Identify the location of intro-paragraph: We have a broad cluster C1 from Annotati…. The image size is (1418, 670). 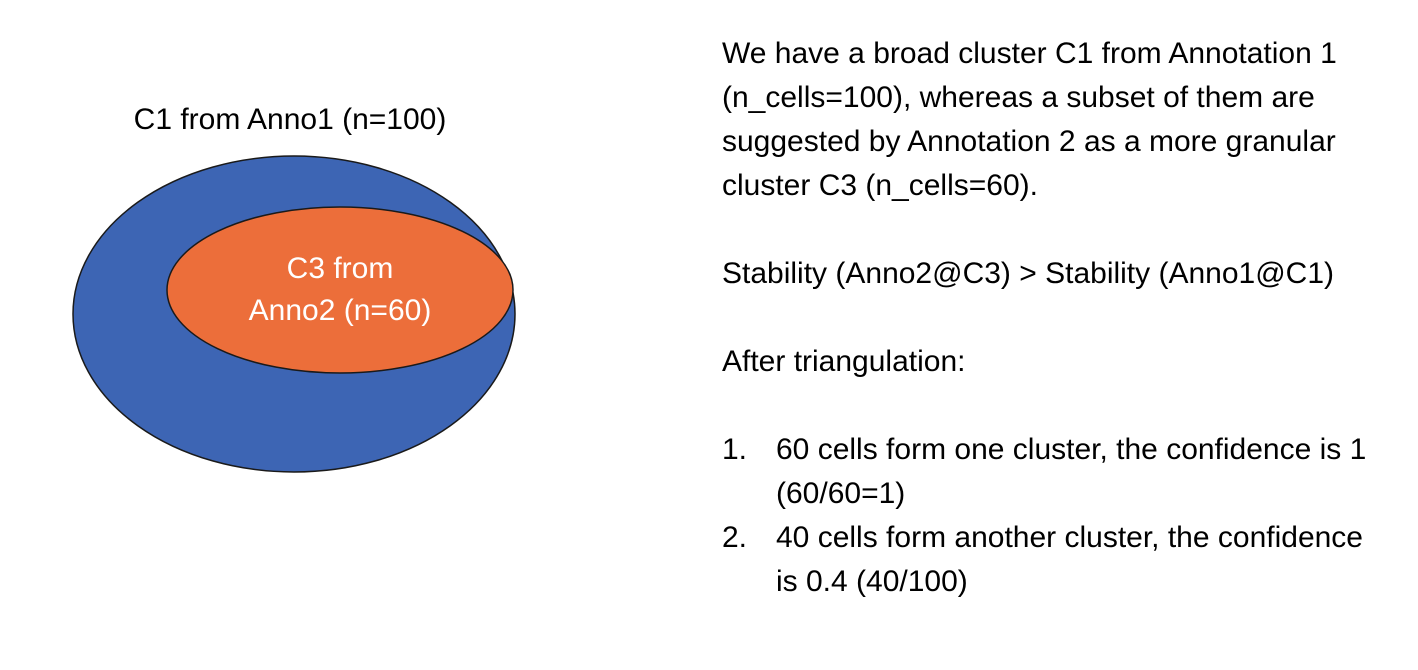
(1029, 119).